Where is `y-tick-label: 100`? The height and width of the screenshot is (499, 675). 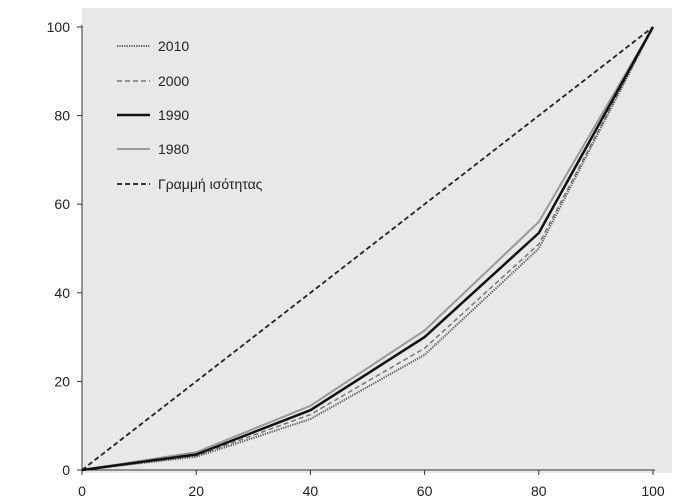 y-tick-label: 100 is located at coordinates (59, 27).